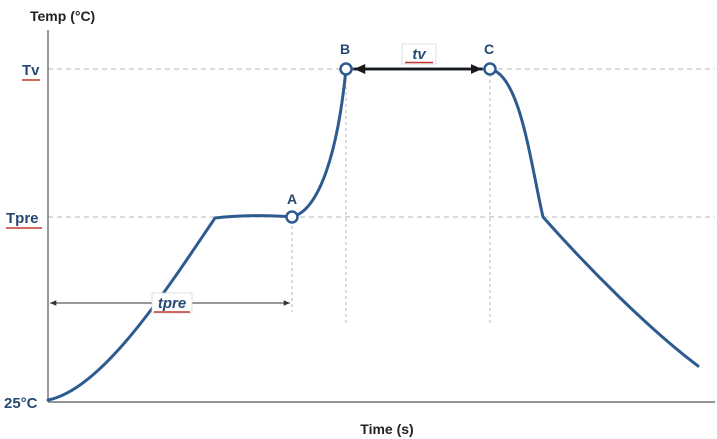 The width and height of the screenshot is (717, 439). Describe the element at coordinates (62, 16) in the screenshot. I see `y-axis-title: Temp (°C)` at that location.